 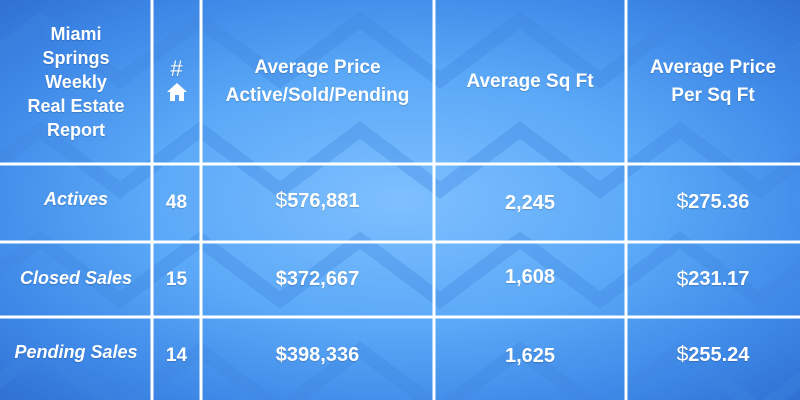 I want to click on row-label-closed-sales: Closed Sales, so click(x=76, y=277).